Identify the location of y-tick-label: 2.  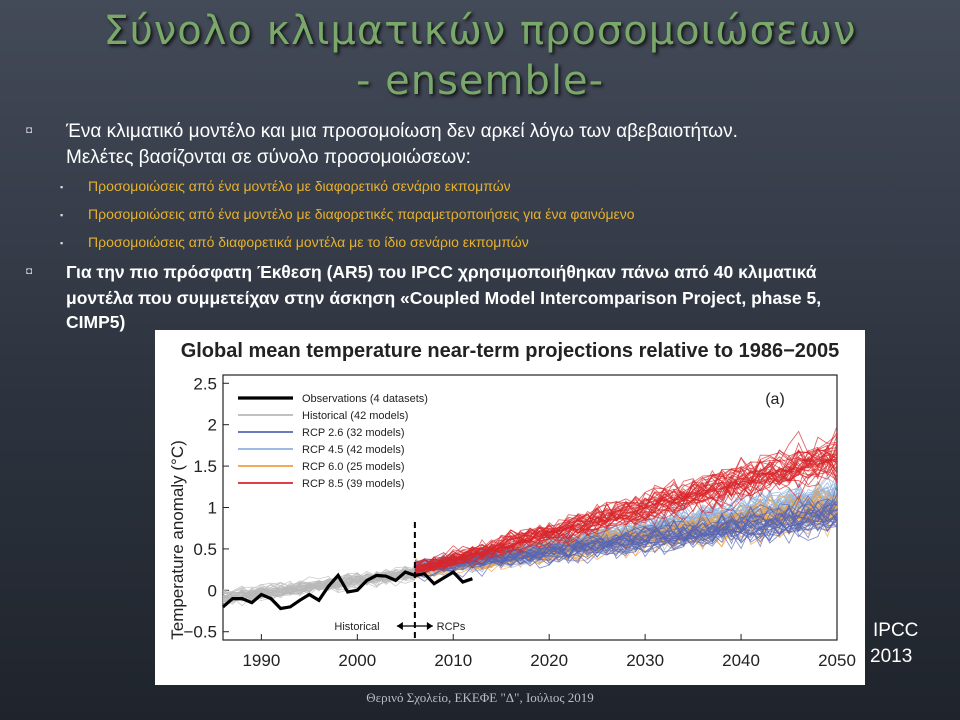
(212, 425).